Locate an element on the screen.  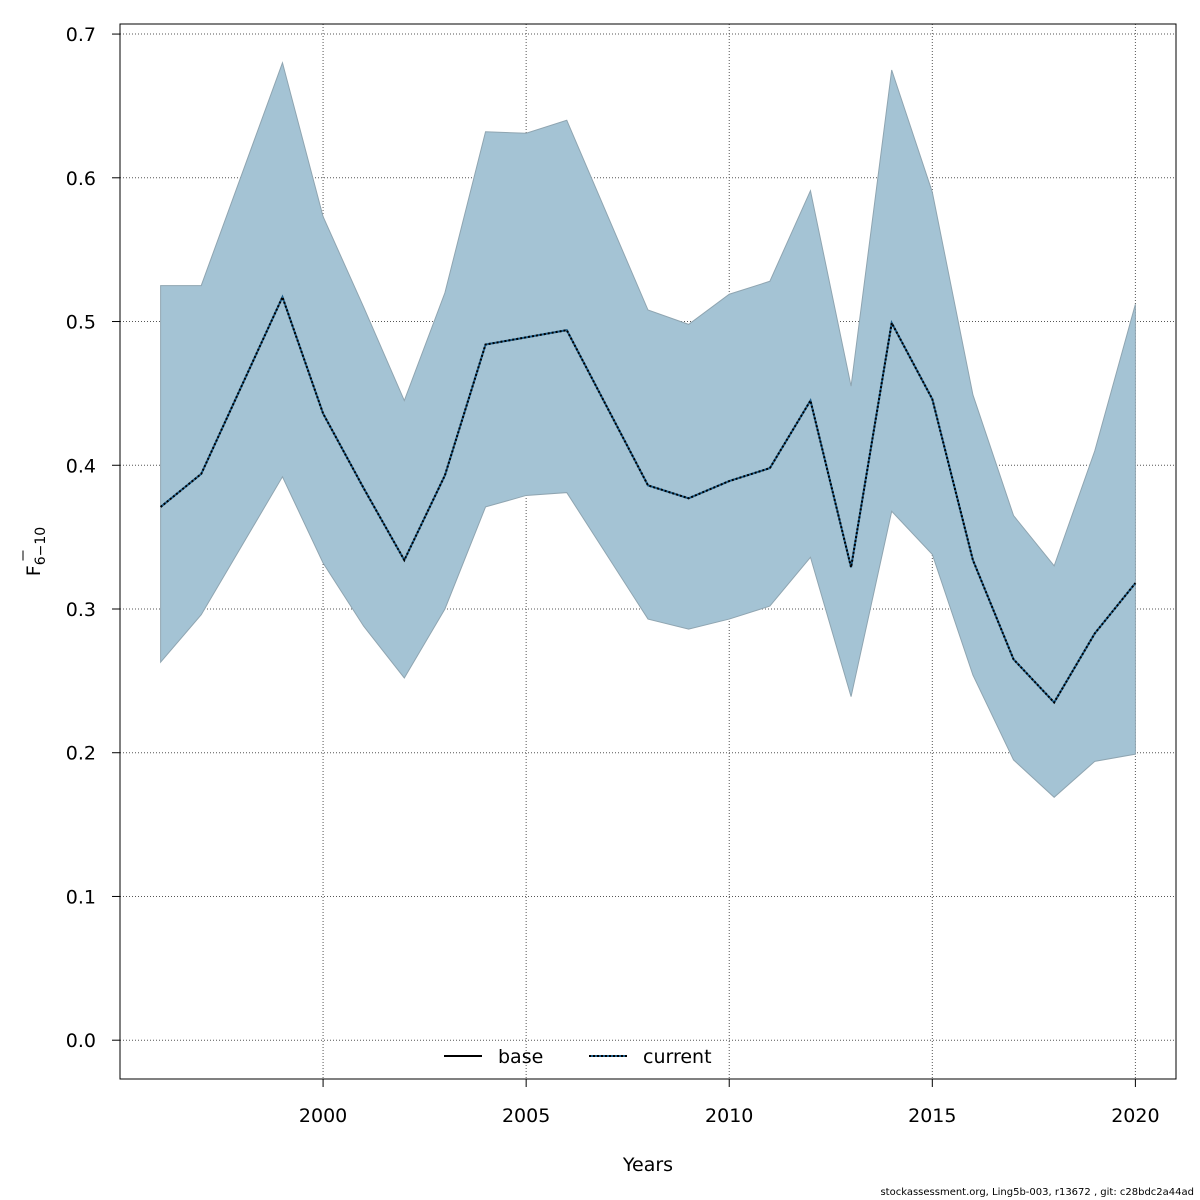
y-tick-label: 0.3 is located at coordinates (81, 610).